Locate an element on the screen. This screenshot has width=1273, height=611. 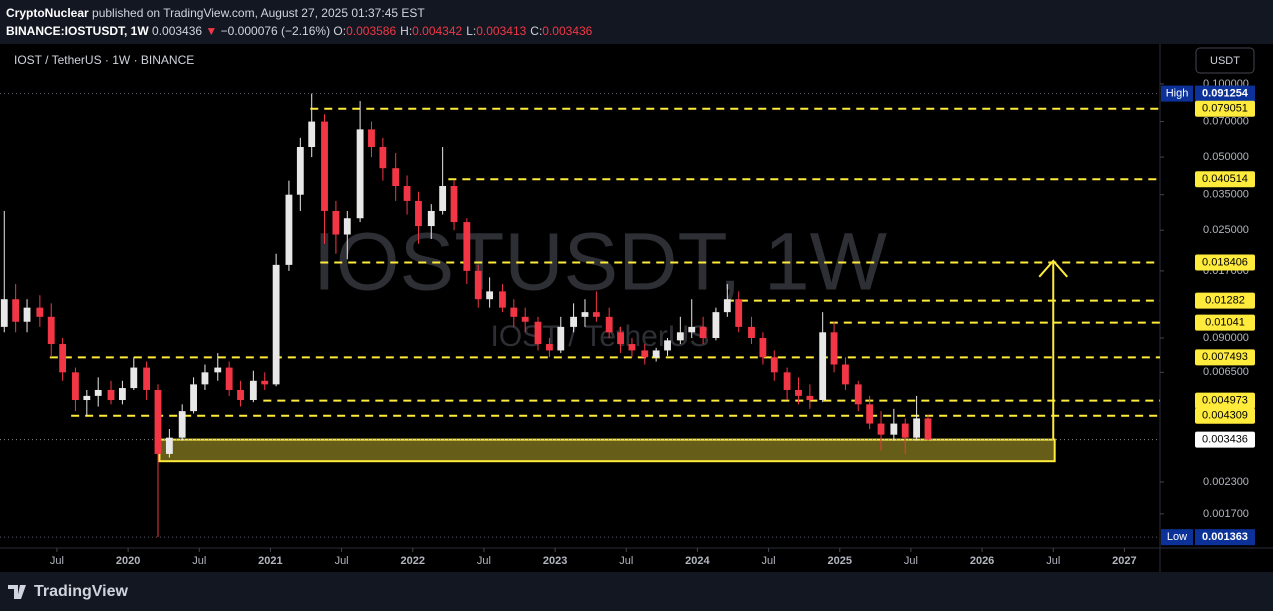
author: CryptoNuclear is located at coordinates (47, 13).